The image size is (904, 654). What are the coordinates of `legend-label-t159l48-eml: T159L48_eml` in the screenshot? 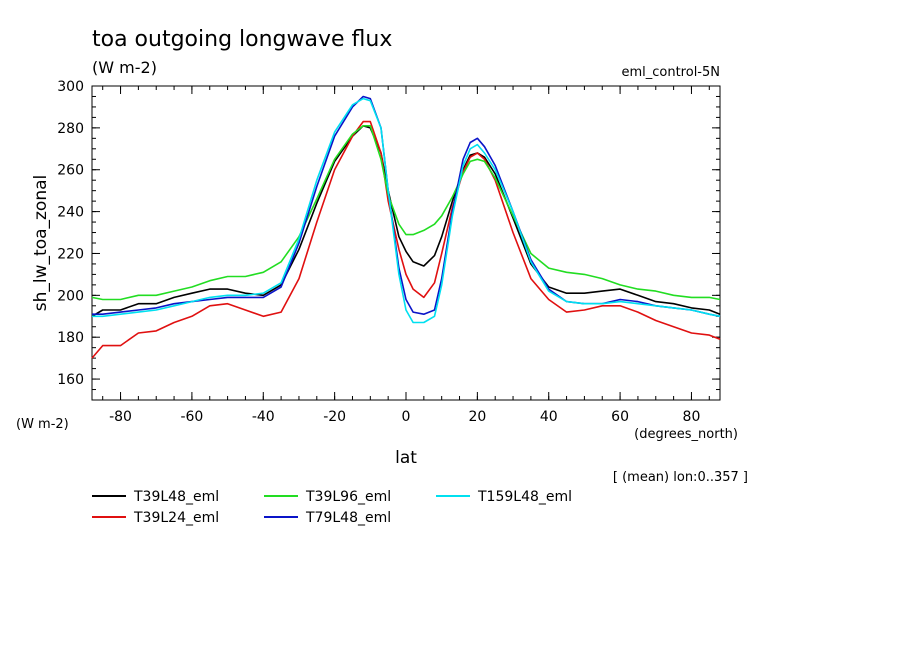 It's located at (524, 497).